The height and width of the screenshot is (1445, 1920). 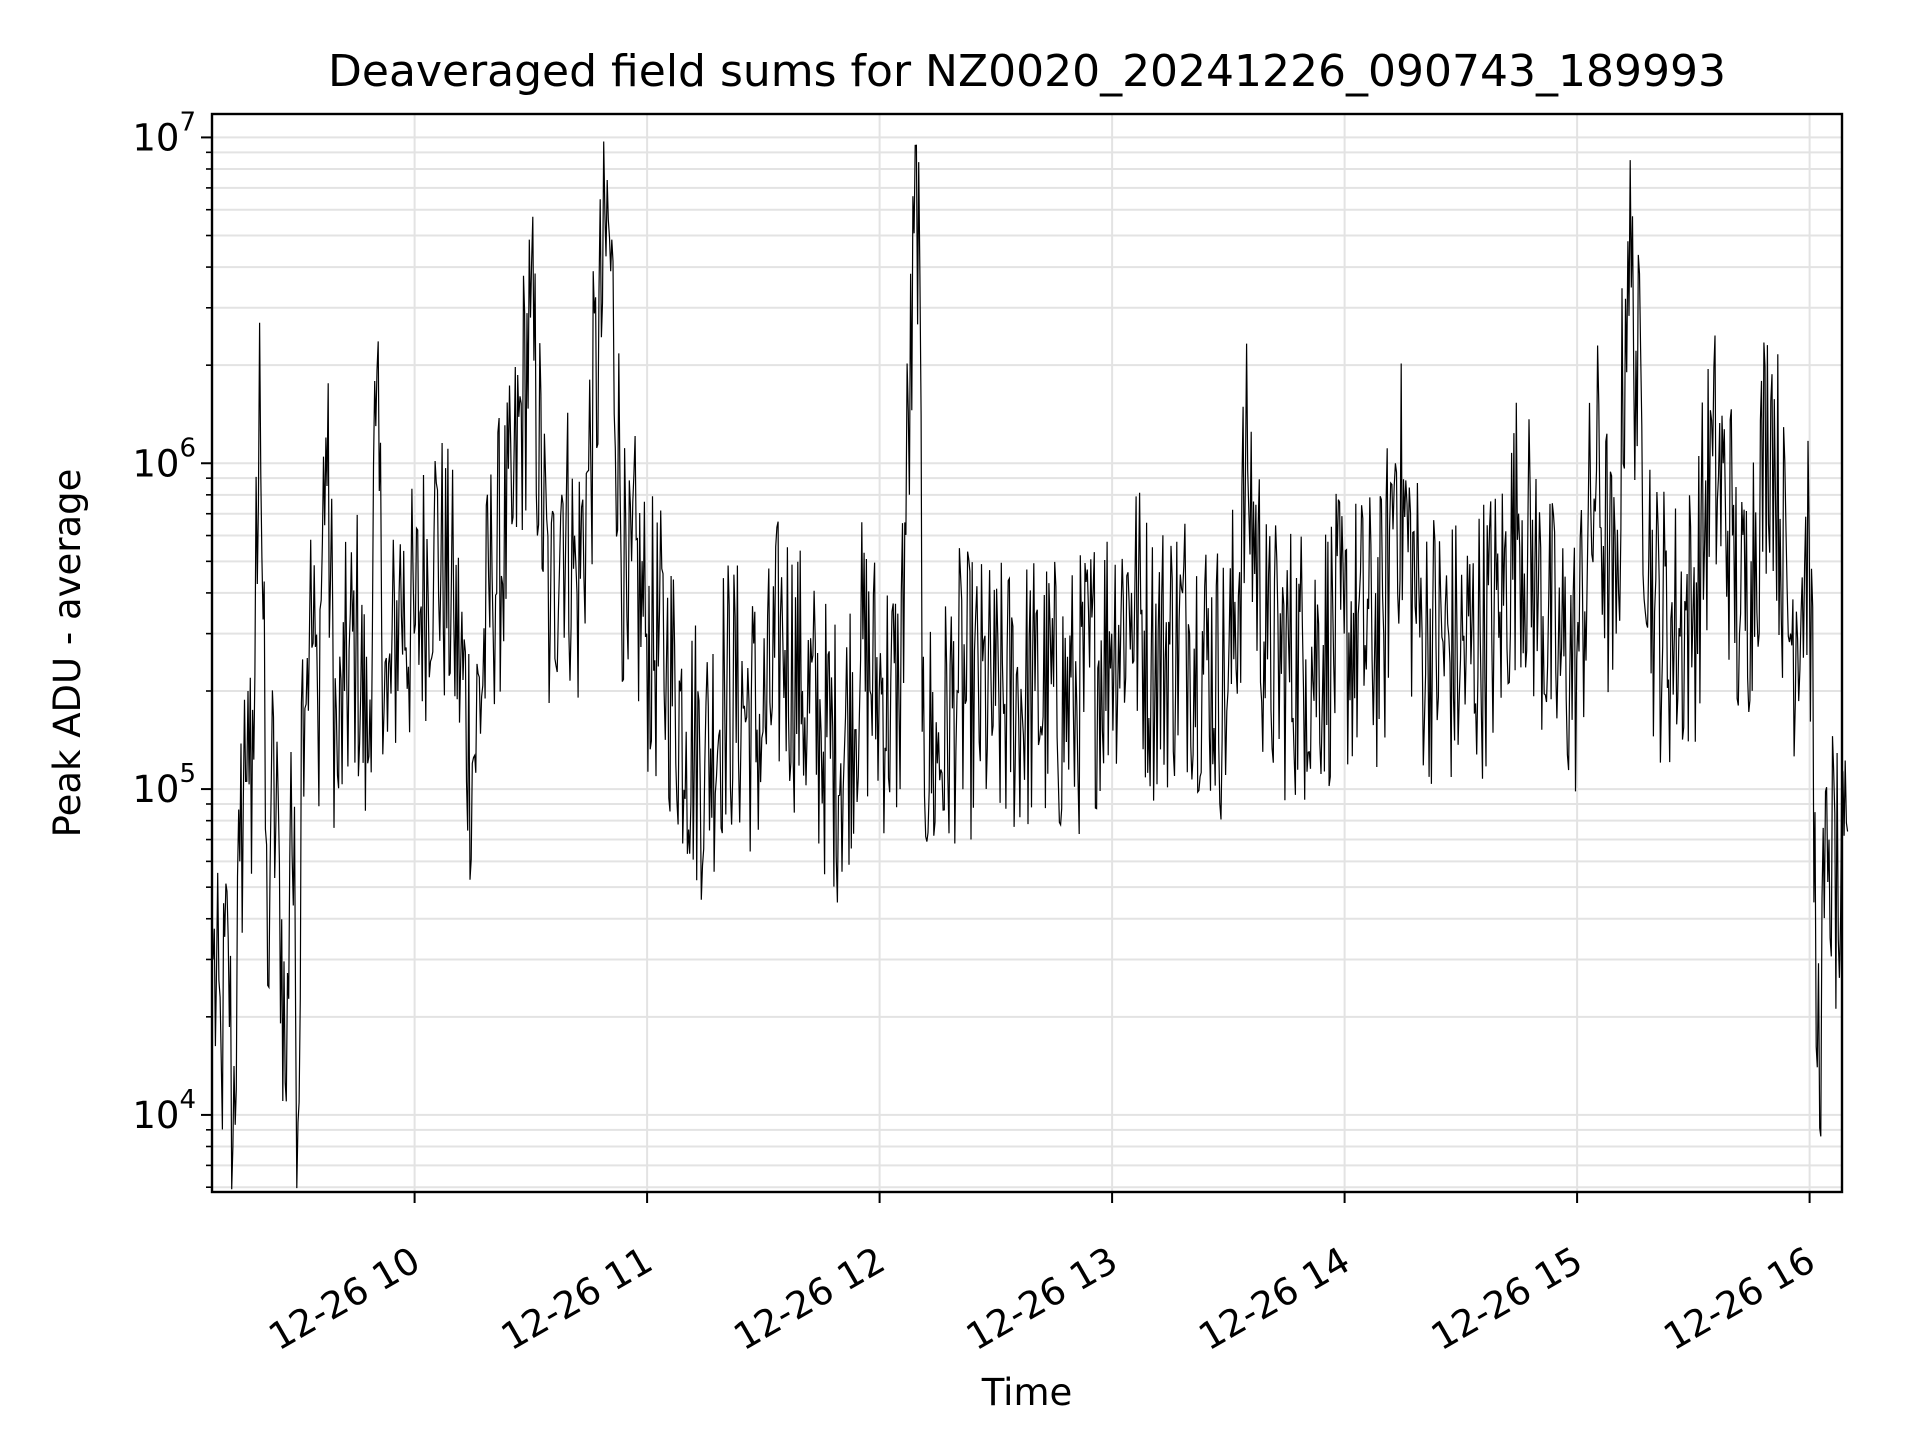 I want to click on y-tick-label: 10⁷, so click(x=164, y=133).